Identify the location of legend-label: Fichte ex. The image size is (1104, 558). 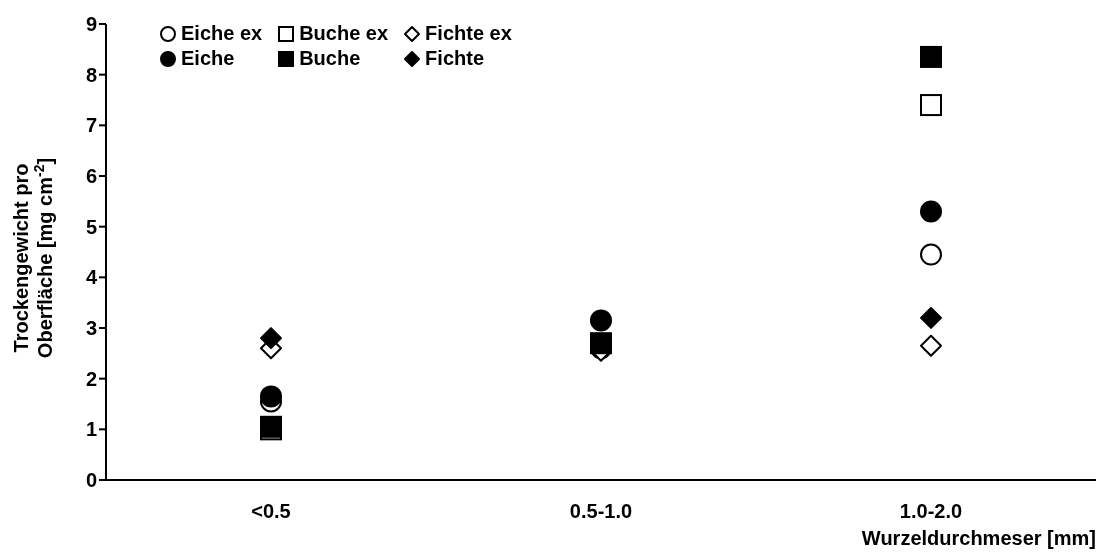
(468, 33).